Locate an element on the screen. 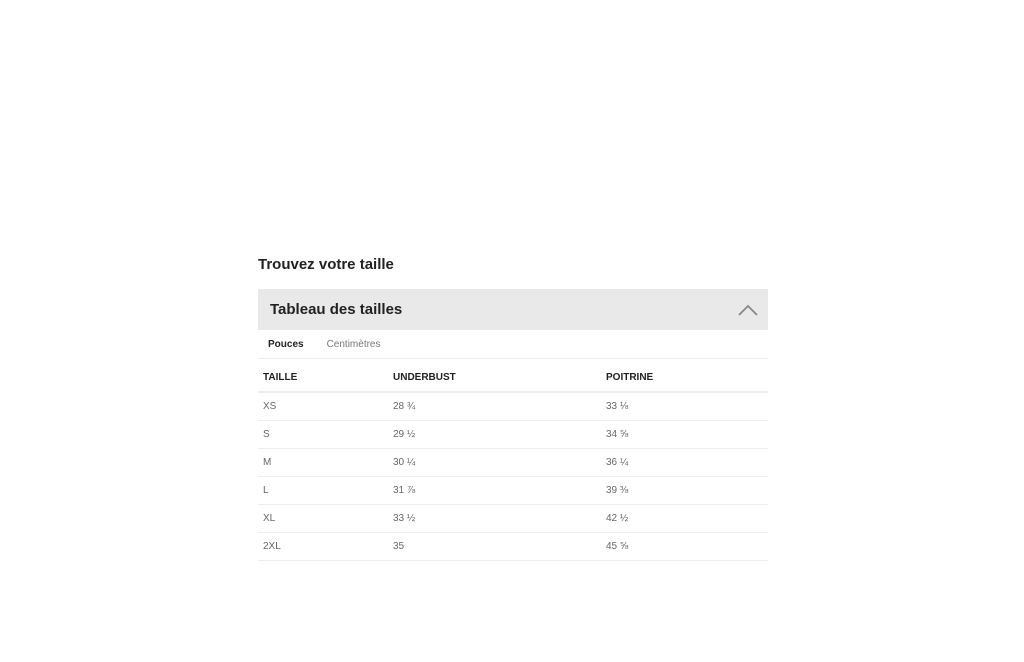 This screenshot has height=662, width=1024. accordion-title: Tableau des tailles is located at coordinates (336, 309).